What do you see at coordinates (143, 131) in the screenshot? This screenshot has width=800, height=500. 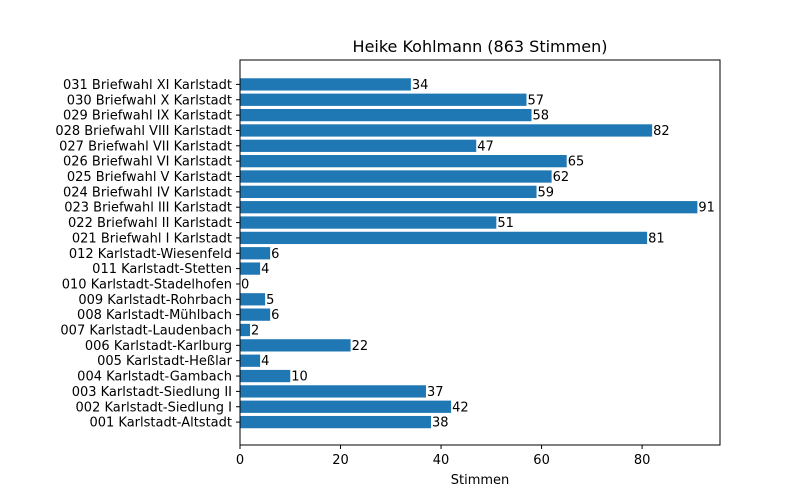 I see `y-tick-label: 028 Briefwahl VIII Karlstadt` at bounding box center [143, 131].